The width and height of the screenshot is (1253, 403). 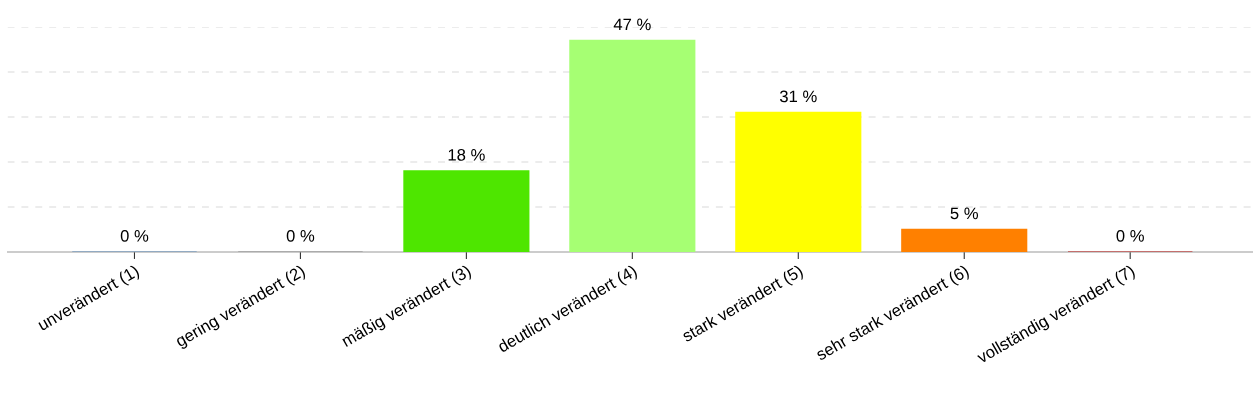 What do you see at coordinates (466, 154) in the screenshot?
I see `data-label: 18 %` at bounding box center [466, 154].